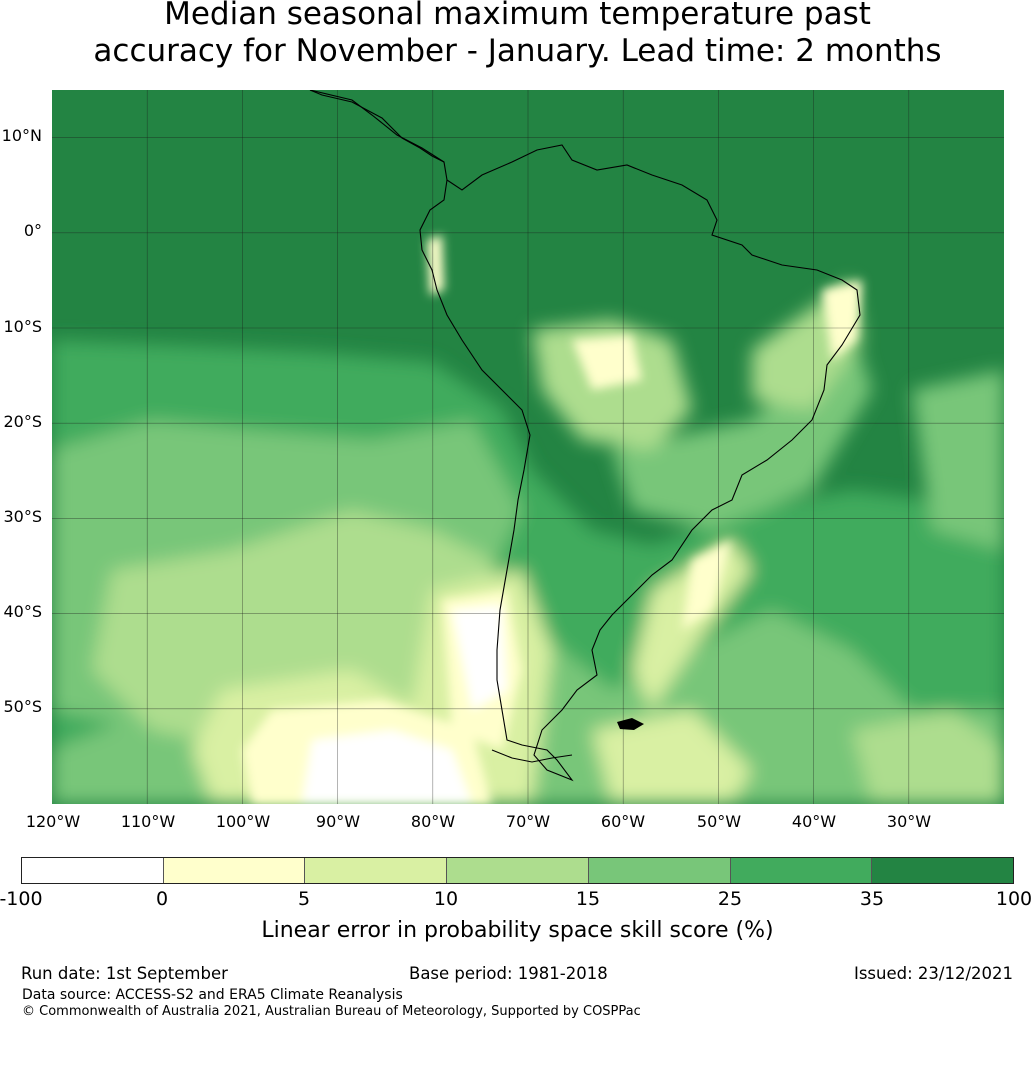  Describe the element at coordinates (719, 821) in the screenshot. I see `lon-label: 50°W` at that location.